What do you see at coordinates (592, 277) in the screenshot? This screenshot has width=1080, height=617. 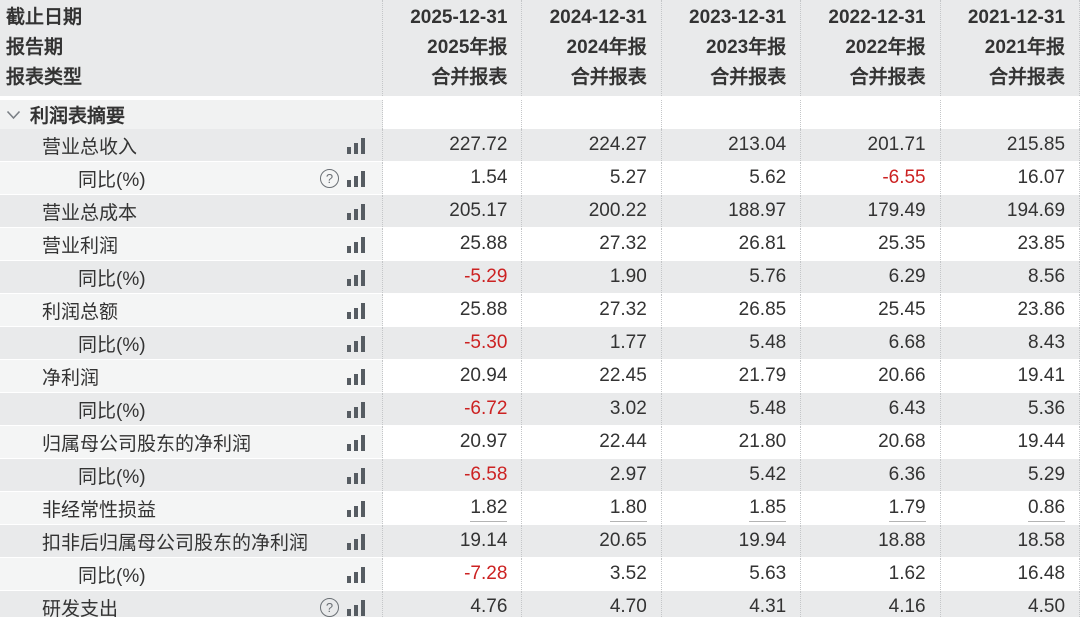 I see `cell-value: 1.90` at bounding box center [592, 277].